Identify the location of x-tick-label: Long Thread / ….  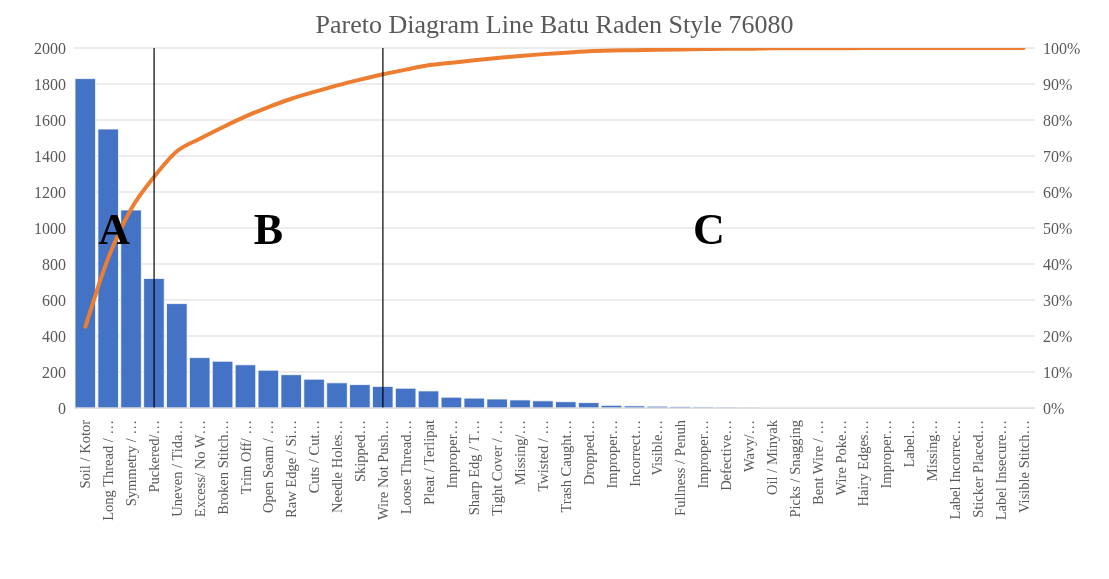
(108, 470).